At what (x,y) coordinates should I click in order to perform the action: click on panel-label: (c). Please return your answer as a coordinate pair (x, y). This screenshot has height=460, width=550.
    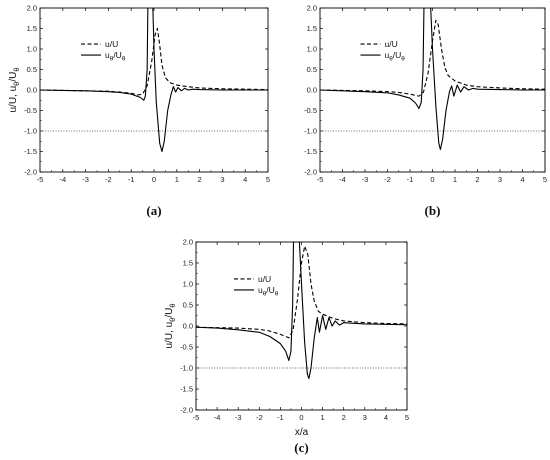
    Looking at the image, I should click on (301, 447).